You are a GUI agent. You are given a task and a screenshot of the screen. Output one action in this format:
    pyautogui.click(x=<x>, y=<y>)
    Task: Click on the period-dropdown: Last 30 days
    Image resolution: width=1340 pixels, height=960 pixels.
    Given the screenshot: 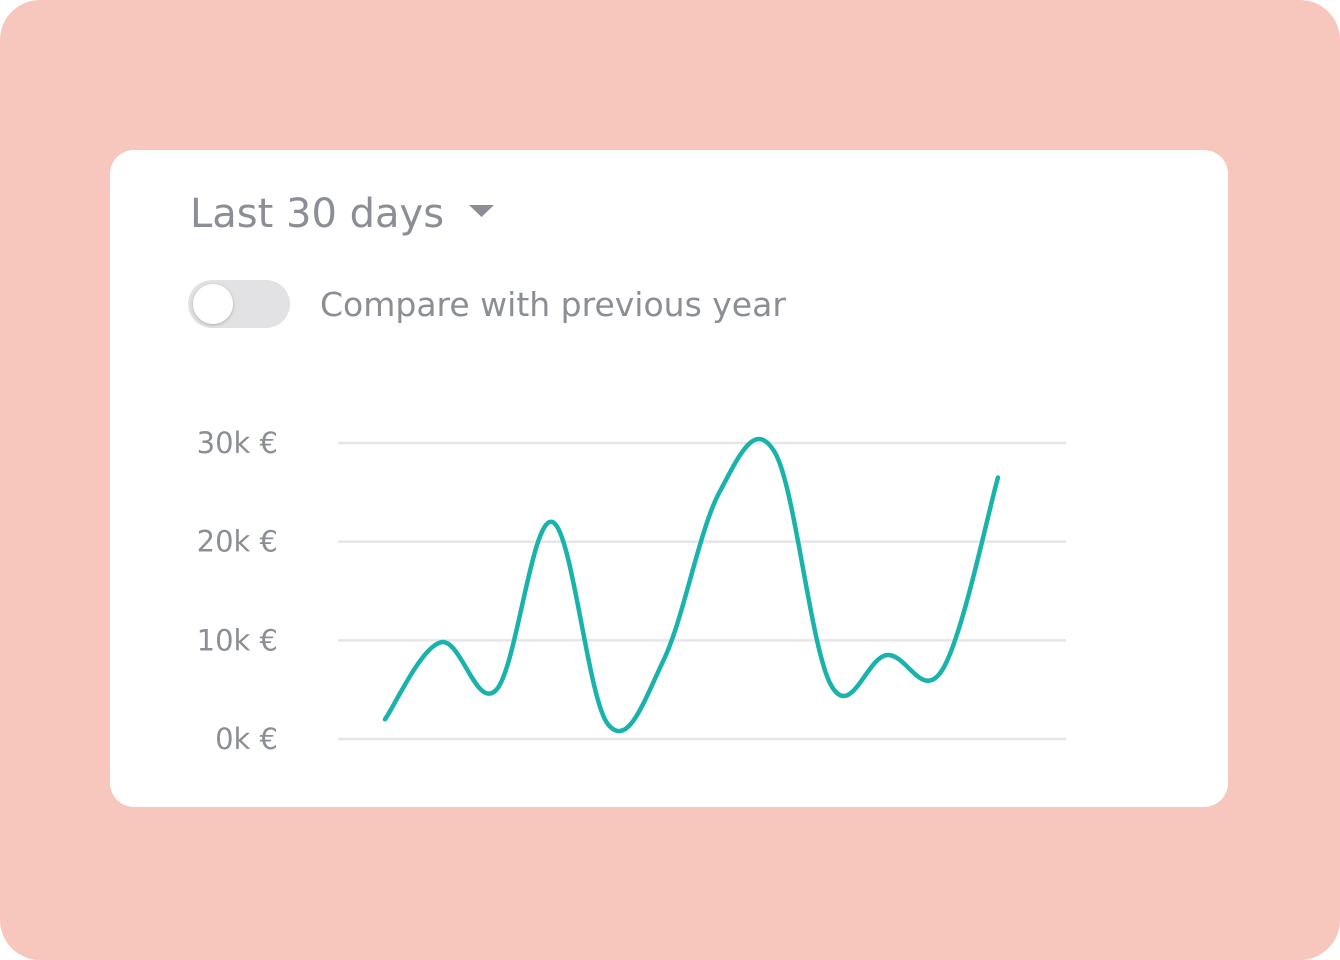 What is the action you would take?
    pyautogui.click(x=342, y=214)
    